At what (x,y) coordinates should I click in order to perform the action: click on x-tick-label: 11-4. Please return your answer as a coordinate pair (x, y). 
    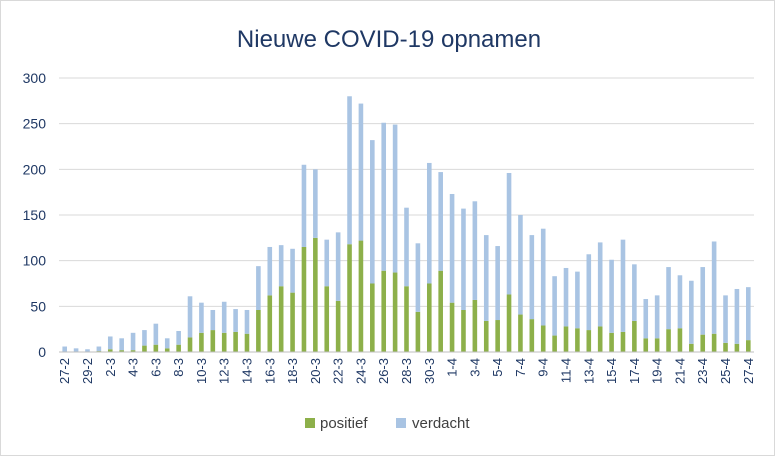
    Looking at the image, I should click on (566, 370).